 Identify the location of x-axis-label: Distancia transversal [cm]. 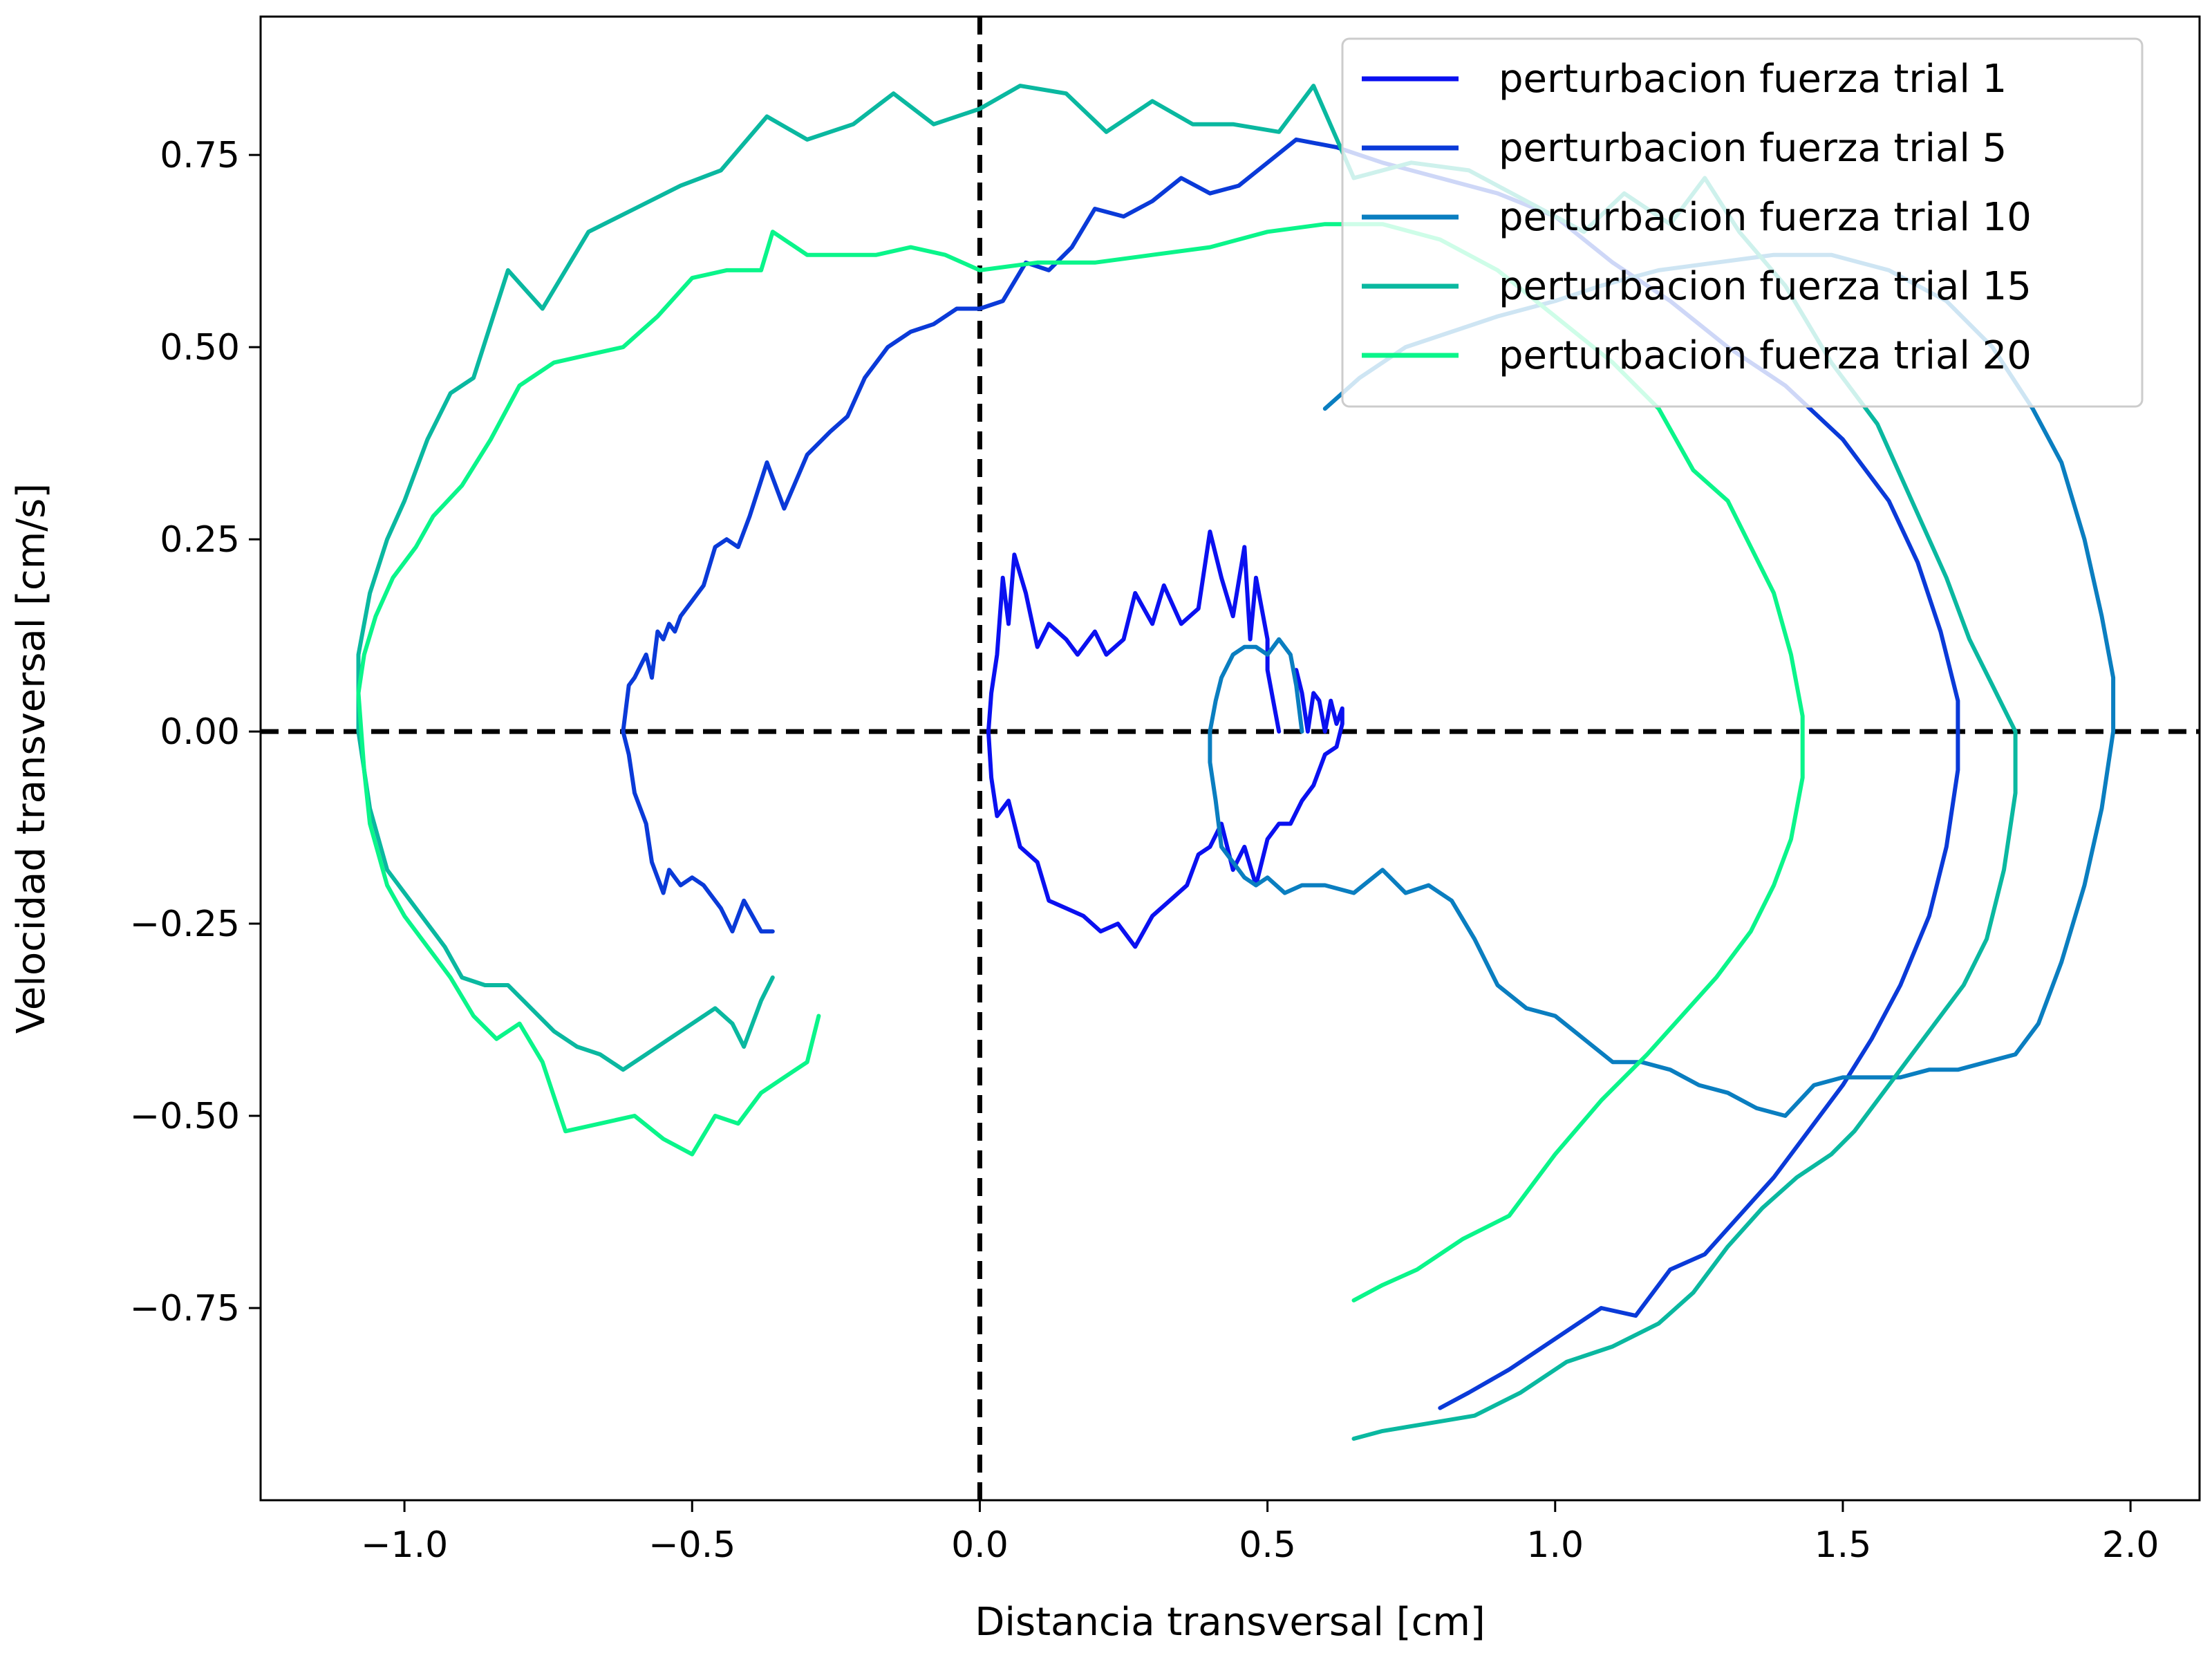
(1230, 1622).